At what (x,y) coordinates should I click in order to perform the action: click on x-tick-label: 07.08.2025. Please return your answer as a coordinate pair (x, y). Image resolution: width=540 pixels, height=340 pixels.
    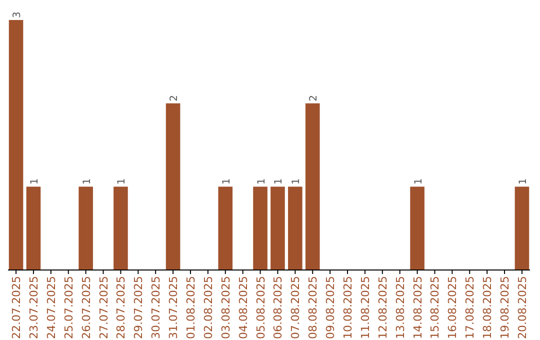
    Looking at the image, I should click on (295, 307).